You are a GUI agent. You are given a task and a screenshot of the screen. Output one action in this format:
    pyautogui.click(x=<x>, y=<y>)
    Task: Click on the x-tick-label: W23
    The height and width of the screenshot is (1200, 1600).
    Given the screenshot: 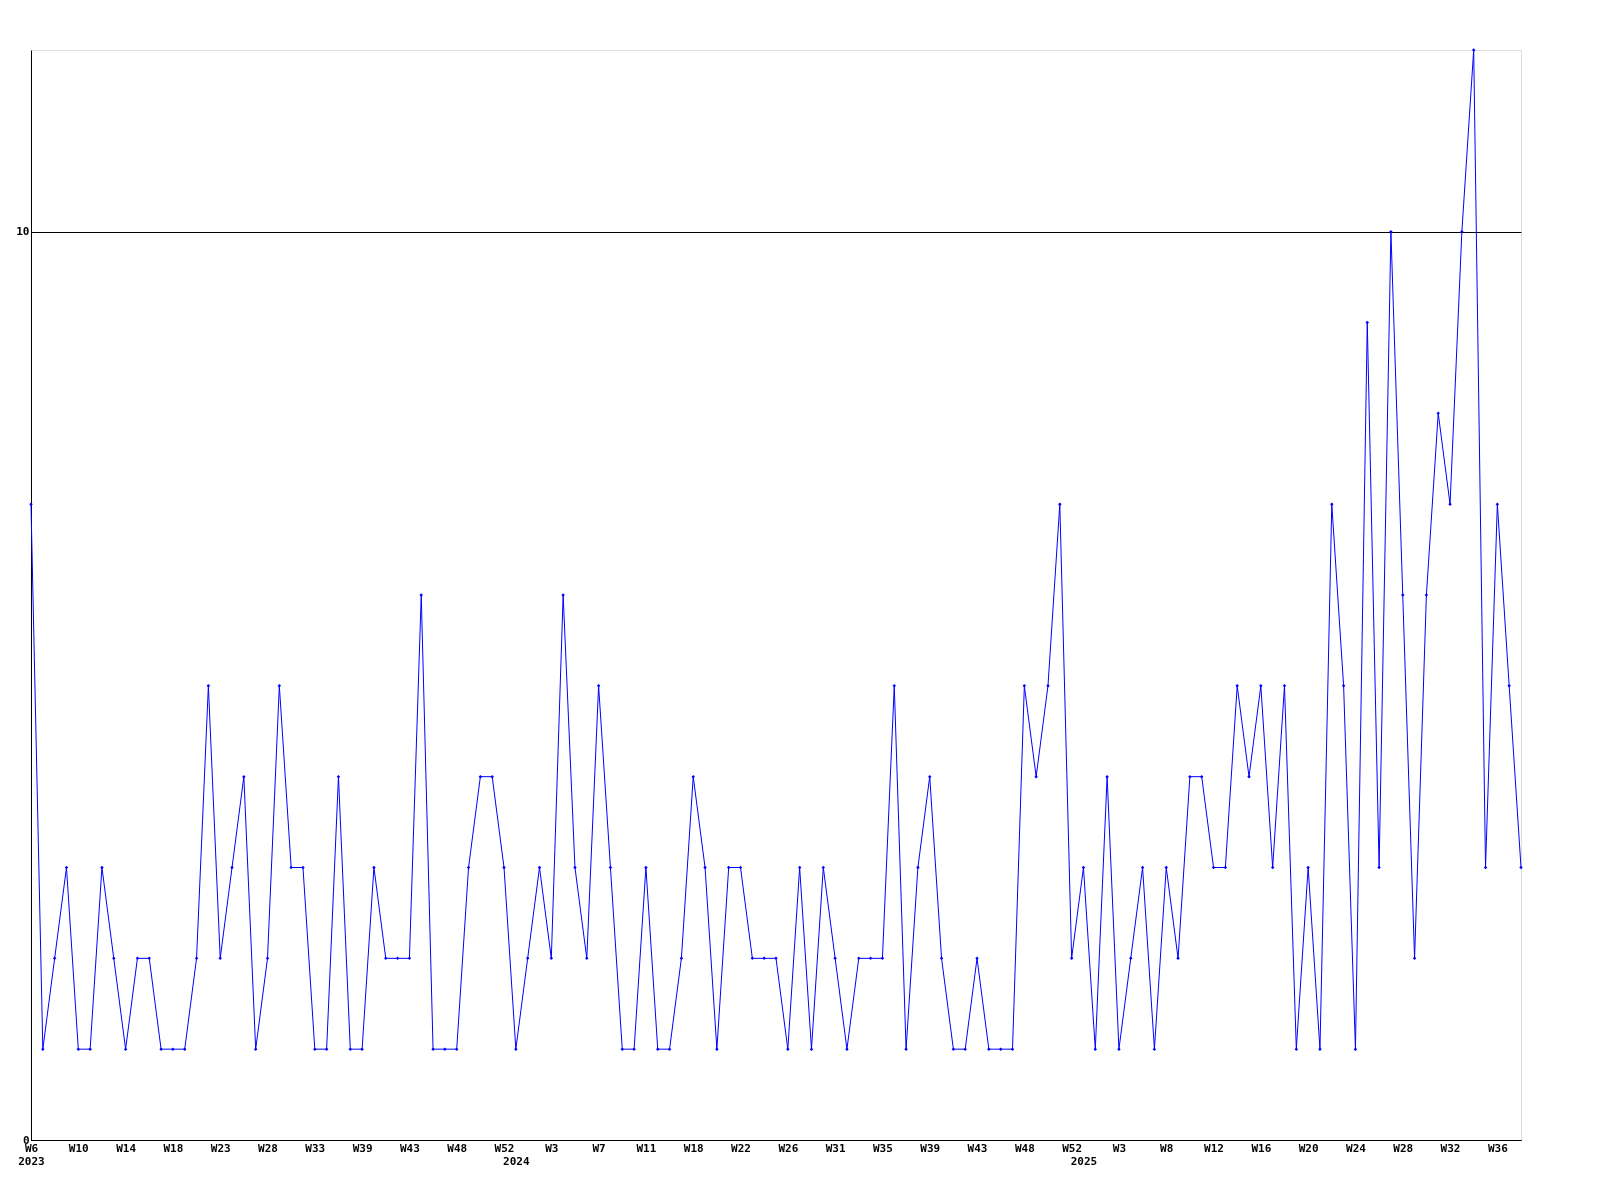 What is the action you would take?
    pyautogui.click(x=220, y=1148)
    